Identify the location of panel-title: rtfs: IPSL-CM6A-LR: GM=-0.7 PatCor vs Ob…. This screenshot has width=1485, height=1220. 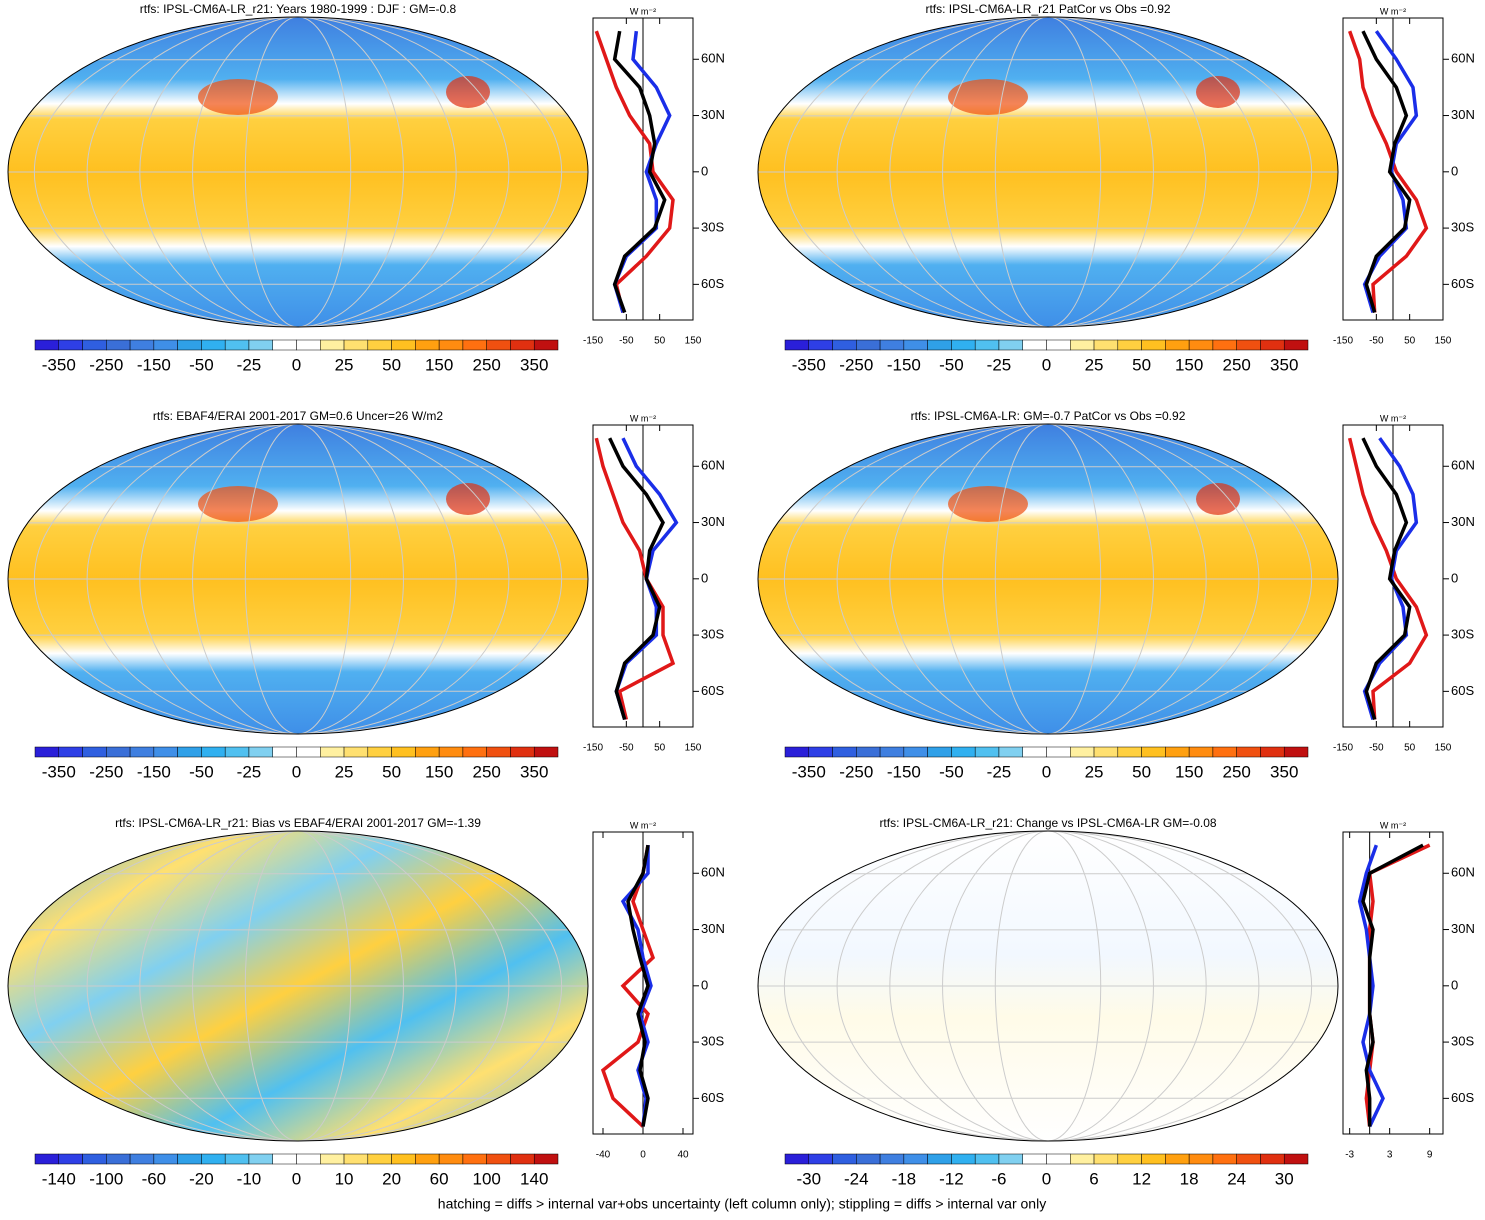
(1048, 416).